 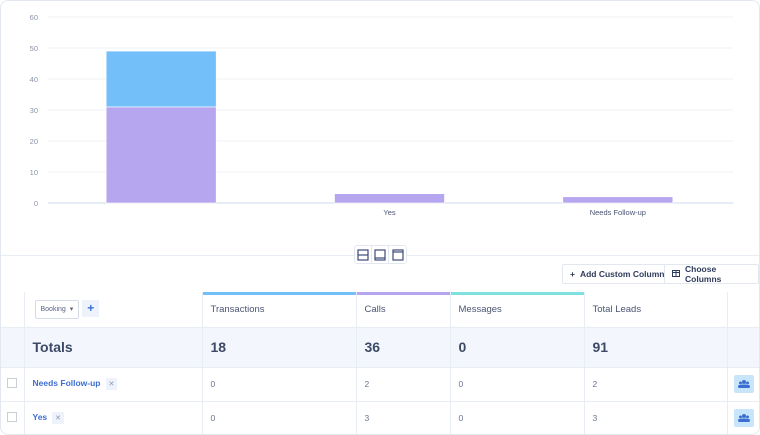 I want to click on x-tick-label: Needs Follow-up, so click(x=618, y=212).